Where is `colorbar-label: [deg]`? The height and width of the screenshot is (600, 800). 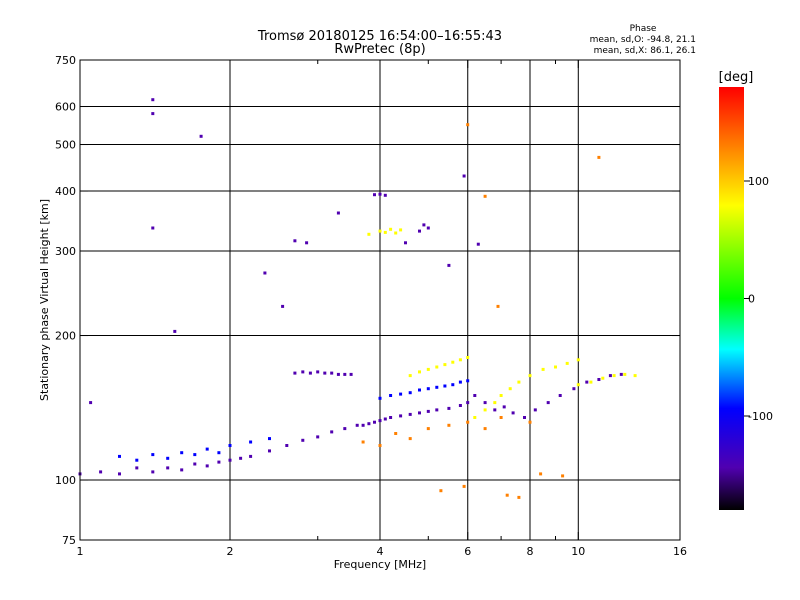
colorbar-label: [deg] is located at coordinates (736, 77).